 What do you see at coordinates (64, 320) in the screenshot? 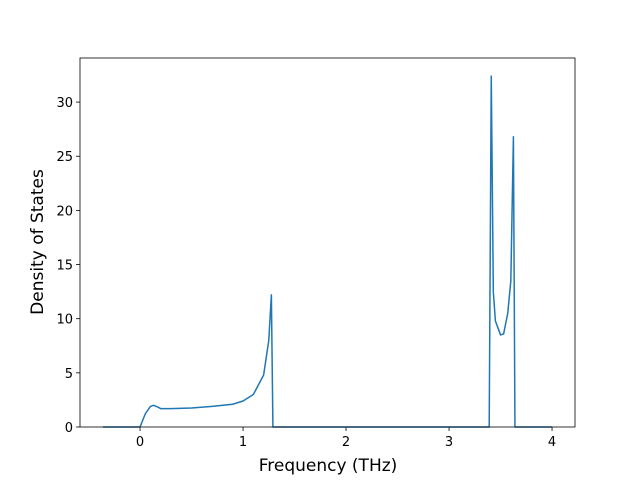
I see `y-tick-label: 10` at bounding box center [64, 320].